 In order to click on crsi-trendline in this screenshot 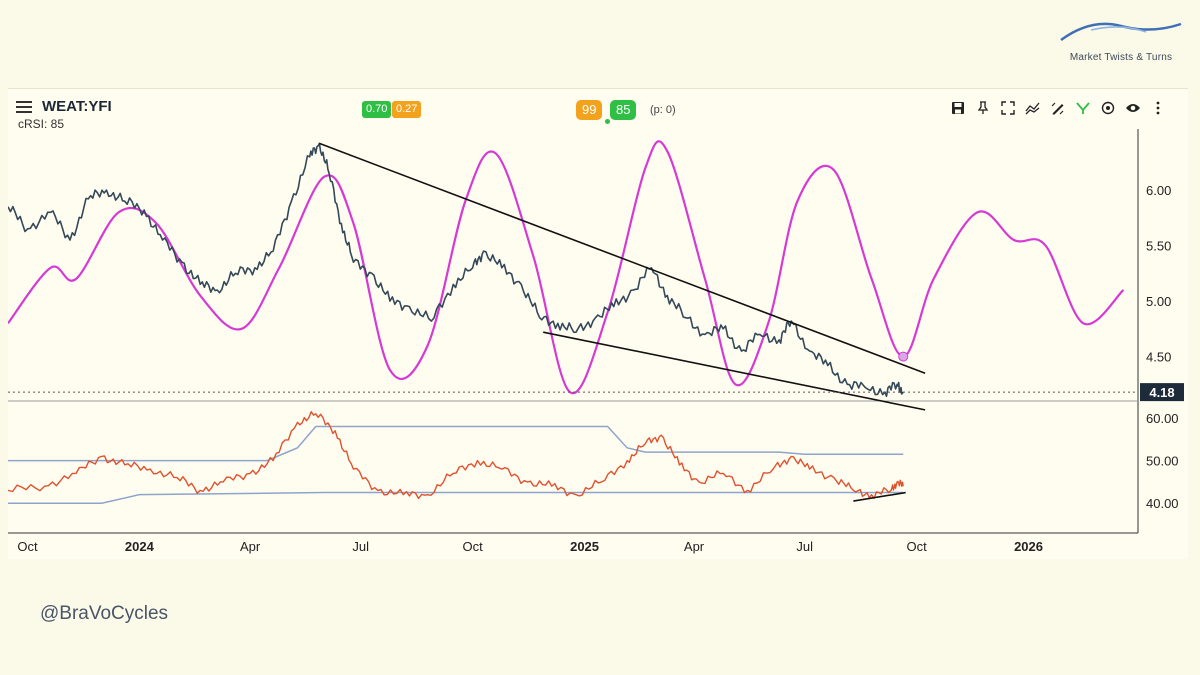, I will do `click(879, 496)`.